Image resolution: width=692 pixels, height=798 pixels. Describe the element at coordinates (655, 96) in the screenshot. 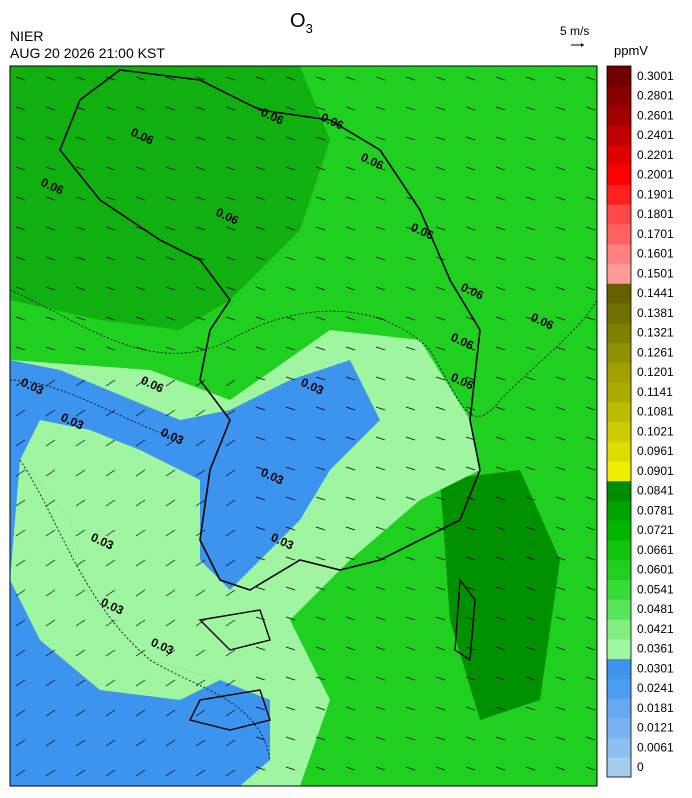

I see `colorbar-label: 0.2801` at that location.